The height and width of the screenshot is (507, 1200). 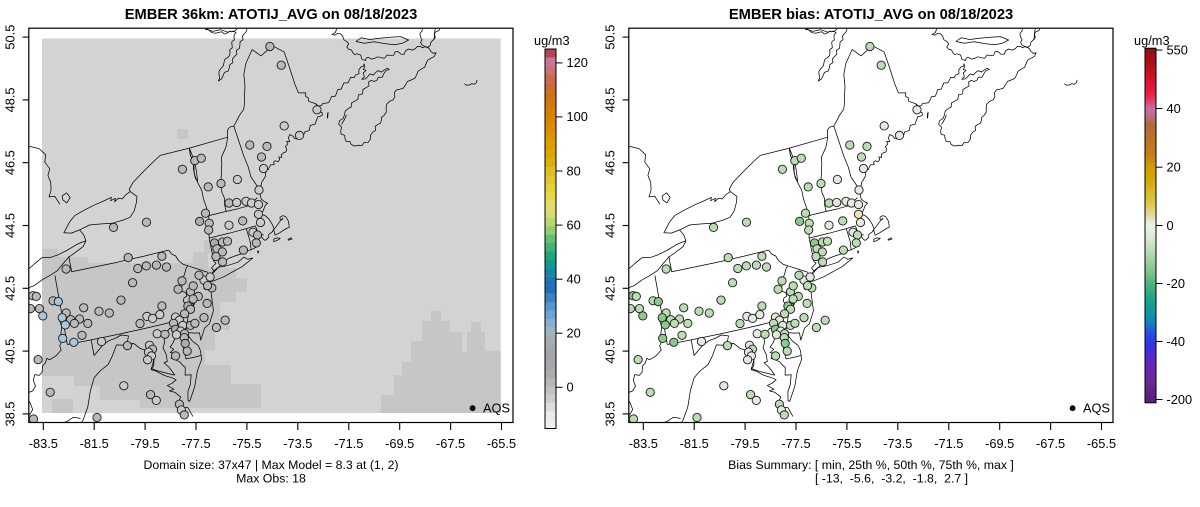 What do you see at coordinates (1180, 399) in the screenshot?
I see `svg-text: -200` at bounding box center [1180, 399].